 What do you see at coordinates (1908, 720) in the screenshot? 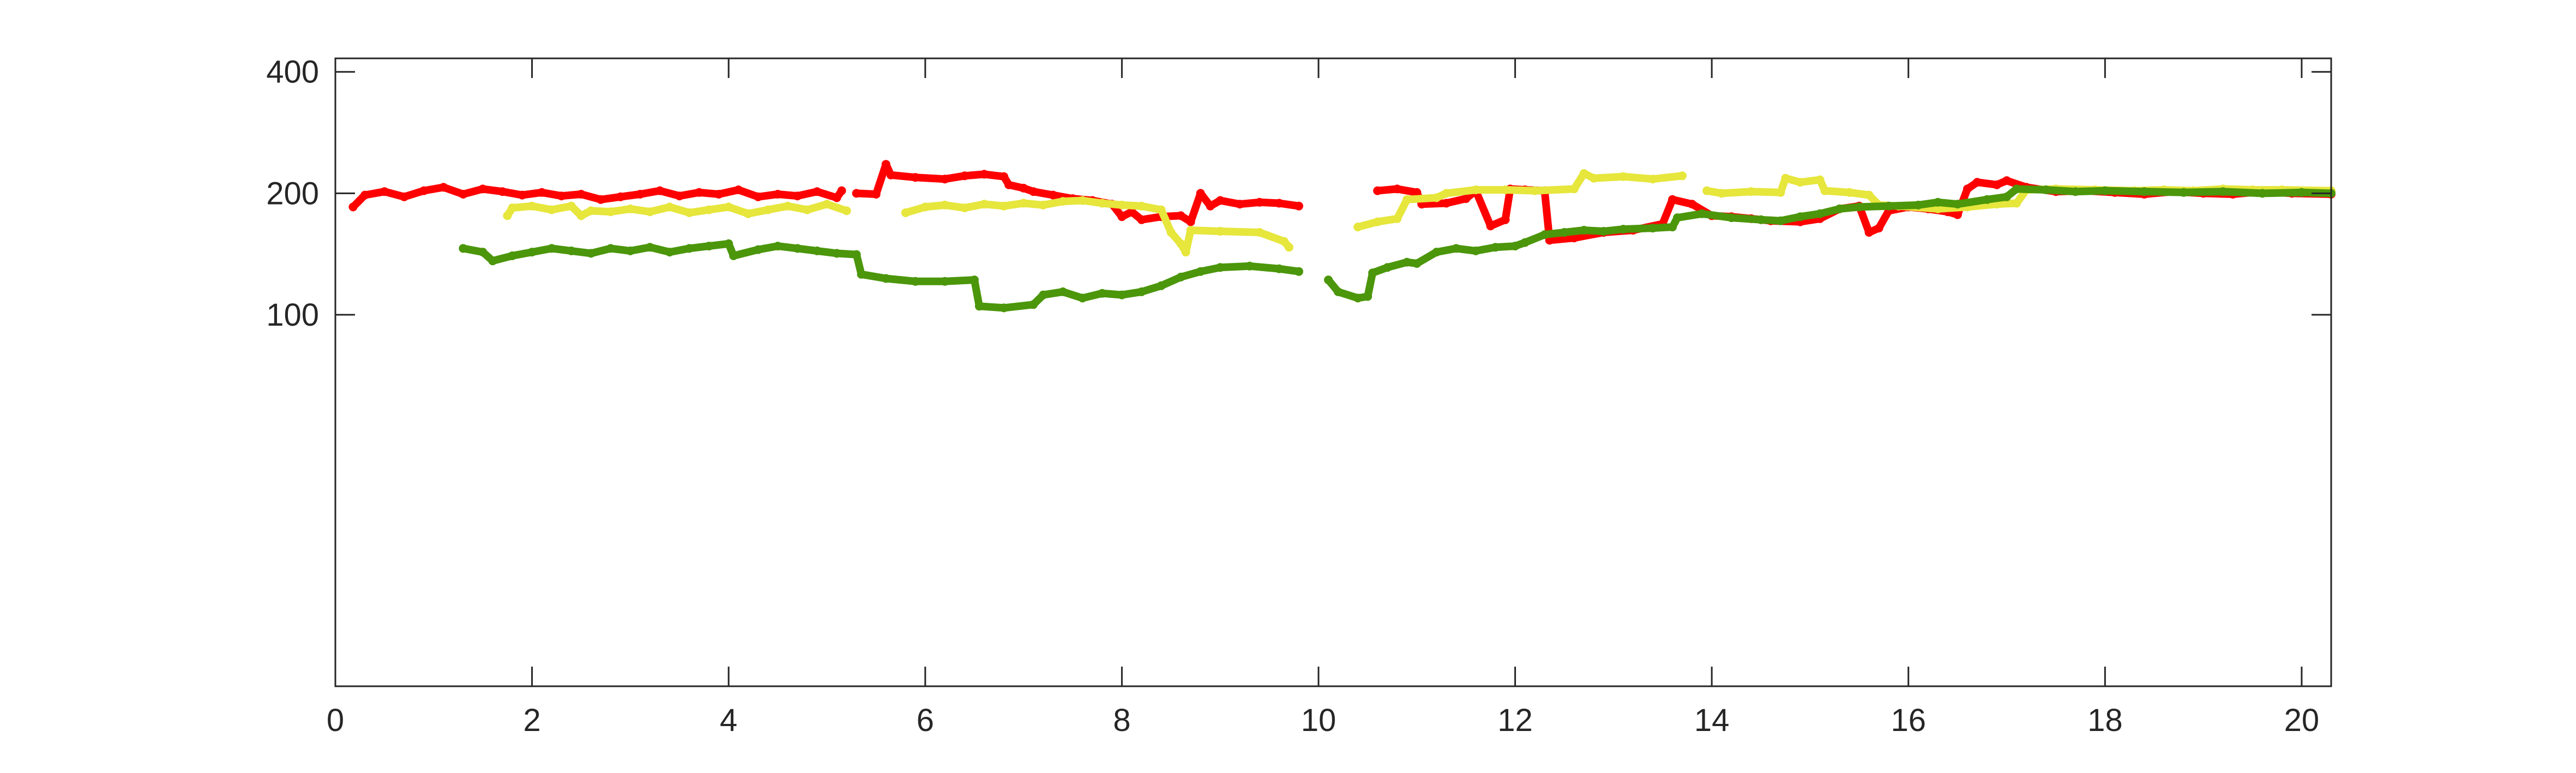
I see `x-tick-label: 16` at bounding box center [1908, 720].